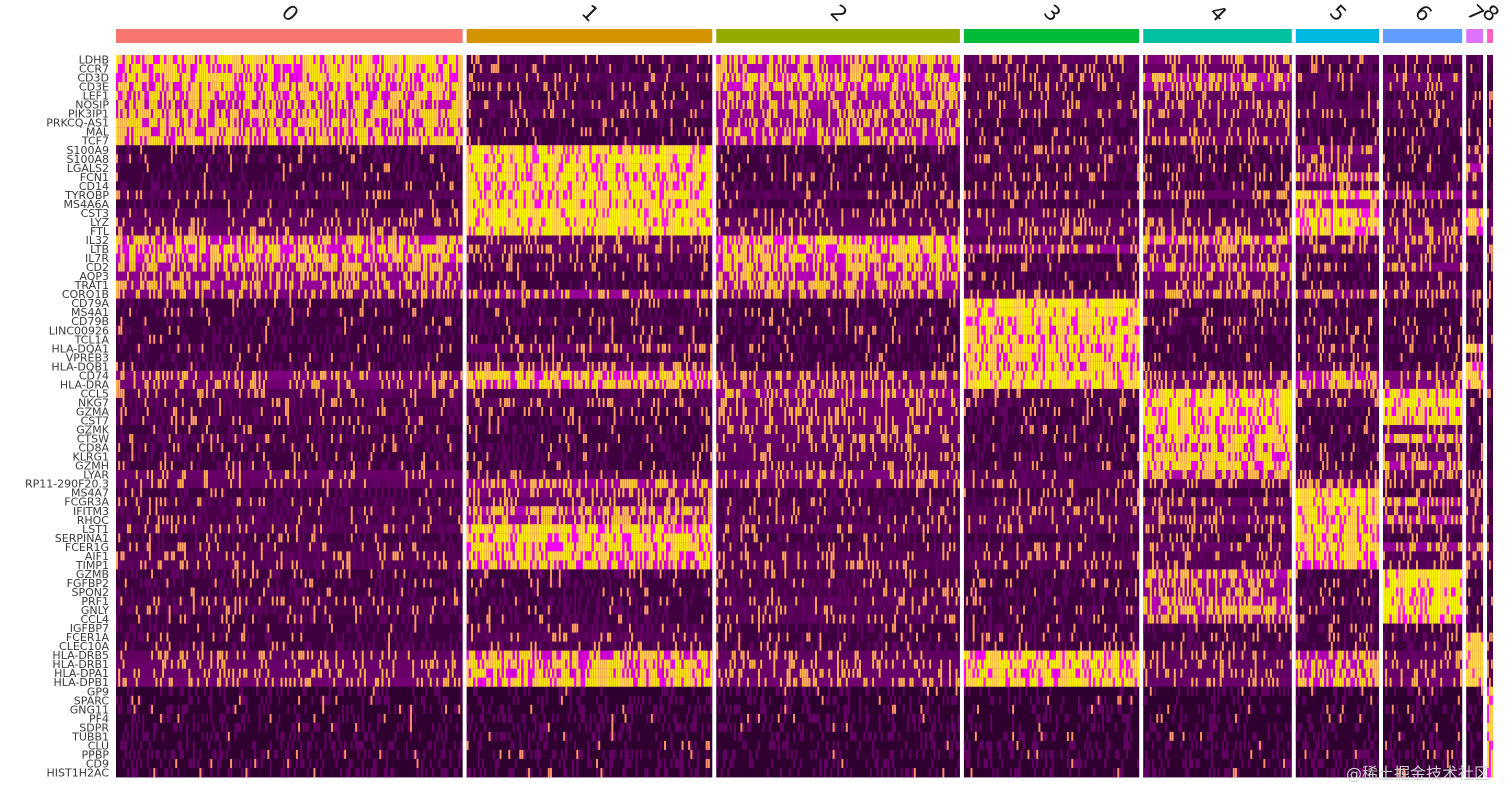  I want to click on gene-label: GP9, so click(98, 691).